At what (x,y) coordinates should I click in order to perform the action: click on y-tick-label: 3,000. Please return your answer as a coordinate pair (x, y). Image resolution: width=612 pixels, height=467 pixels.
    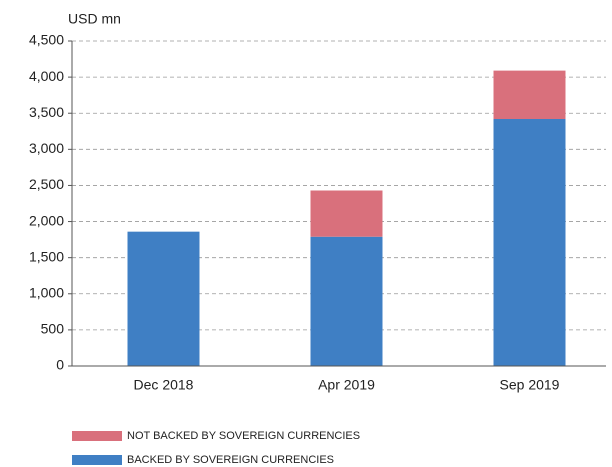
    Looking at the image, I should click on (46, 148).